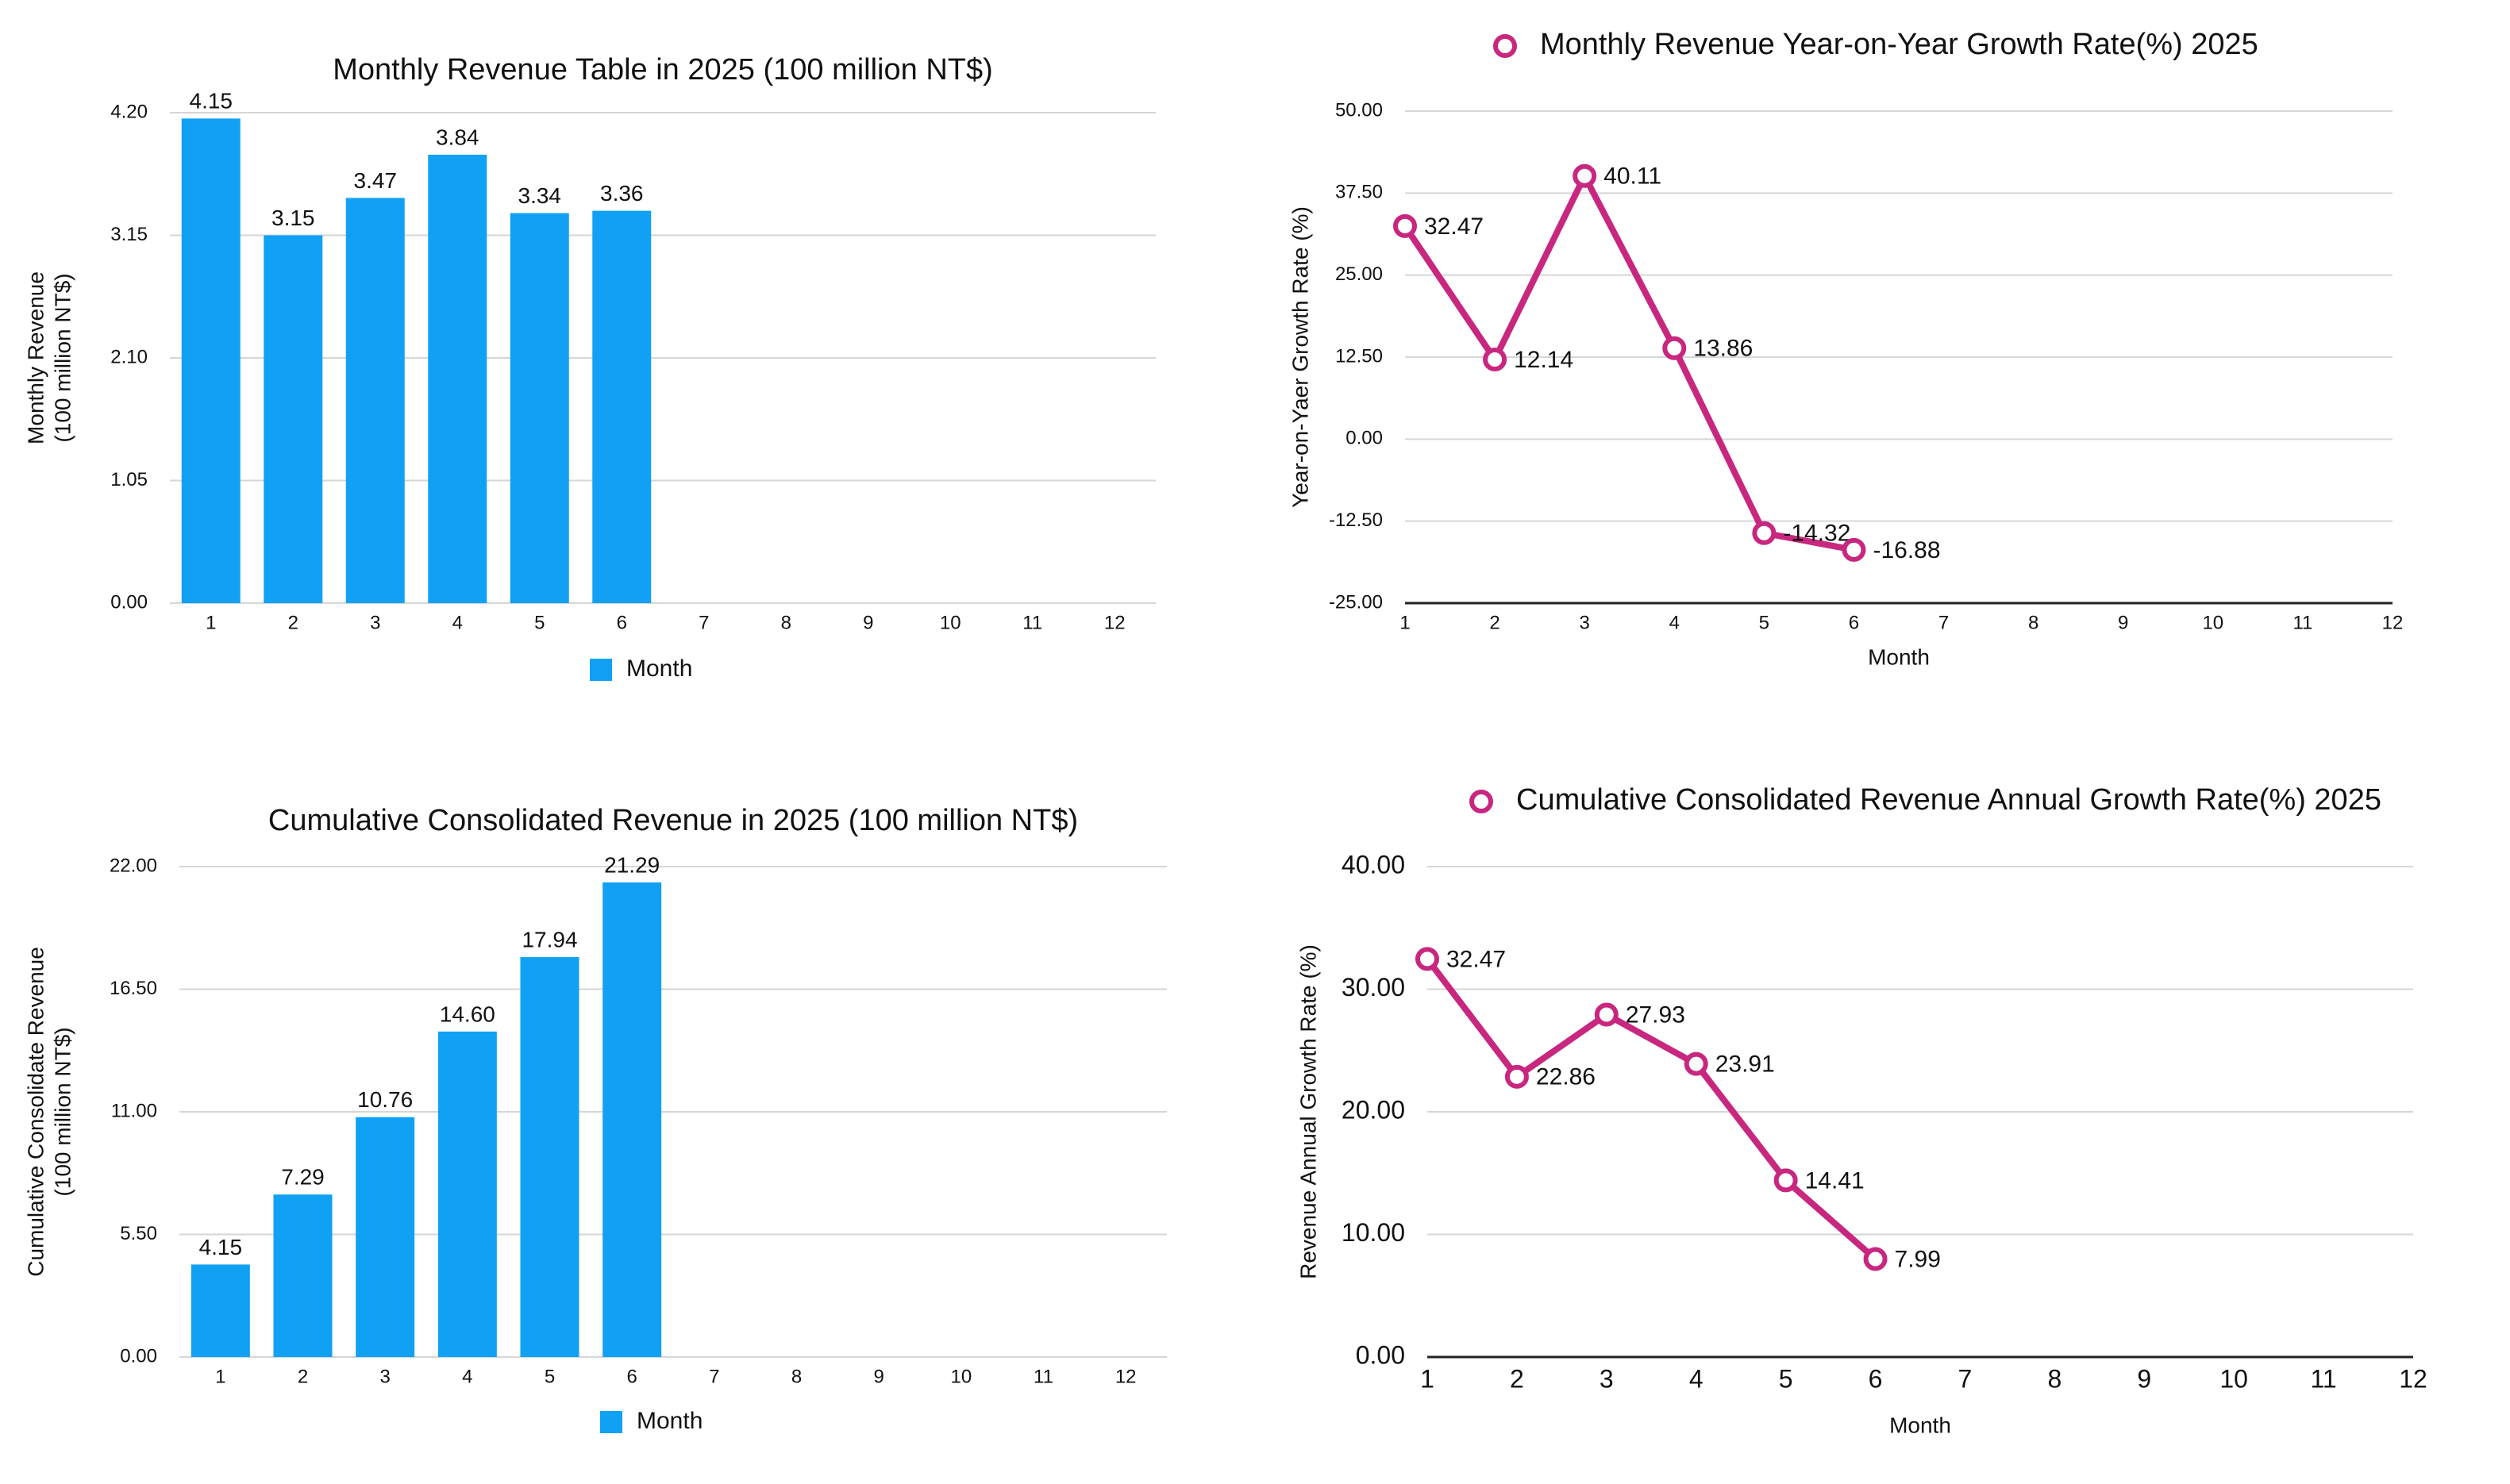  I want to click on data-label: 13.86, so click(1723, 349).